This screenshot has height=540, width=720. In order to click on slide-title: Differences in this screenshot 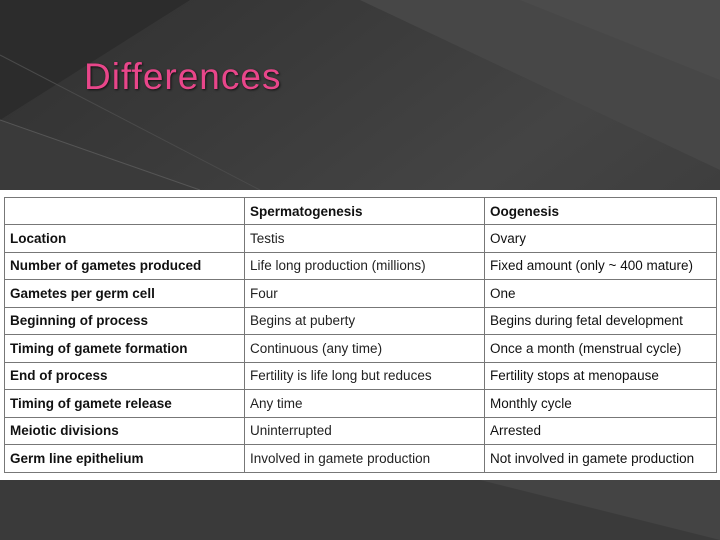, I will do `click(183, 76)`.